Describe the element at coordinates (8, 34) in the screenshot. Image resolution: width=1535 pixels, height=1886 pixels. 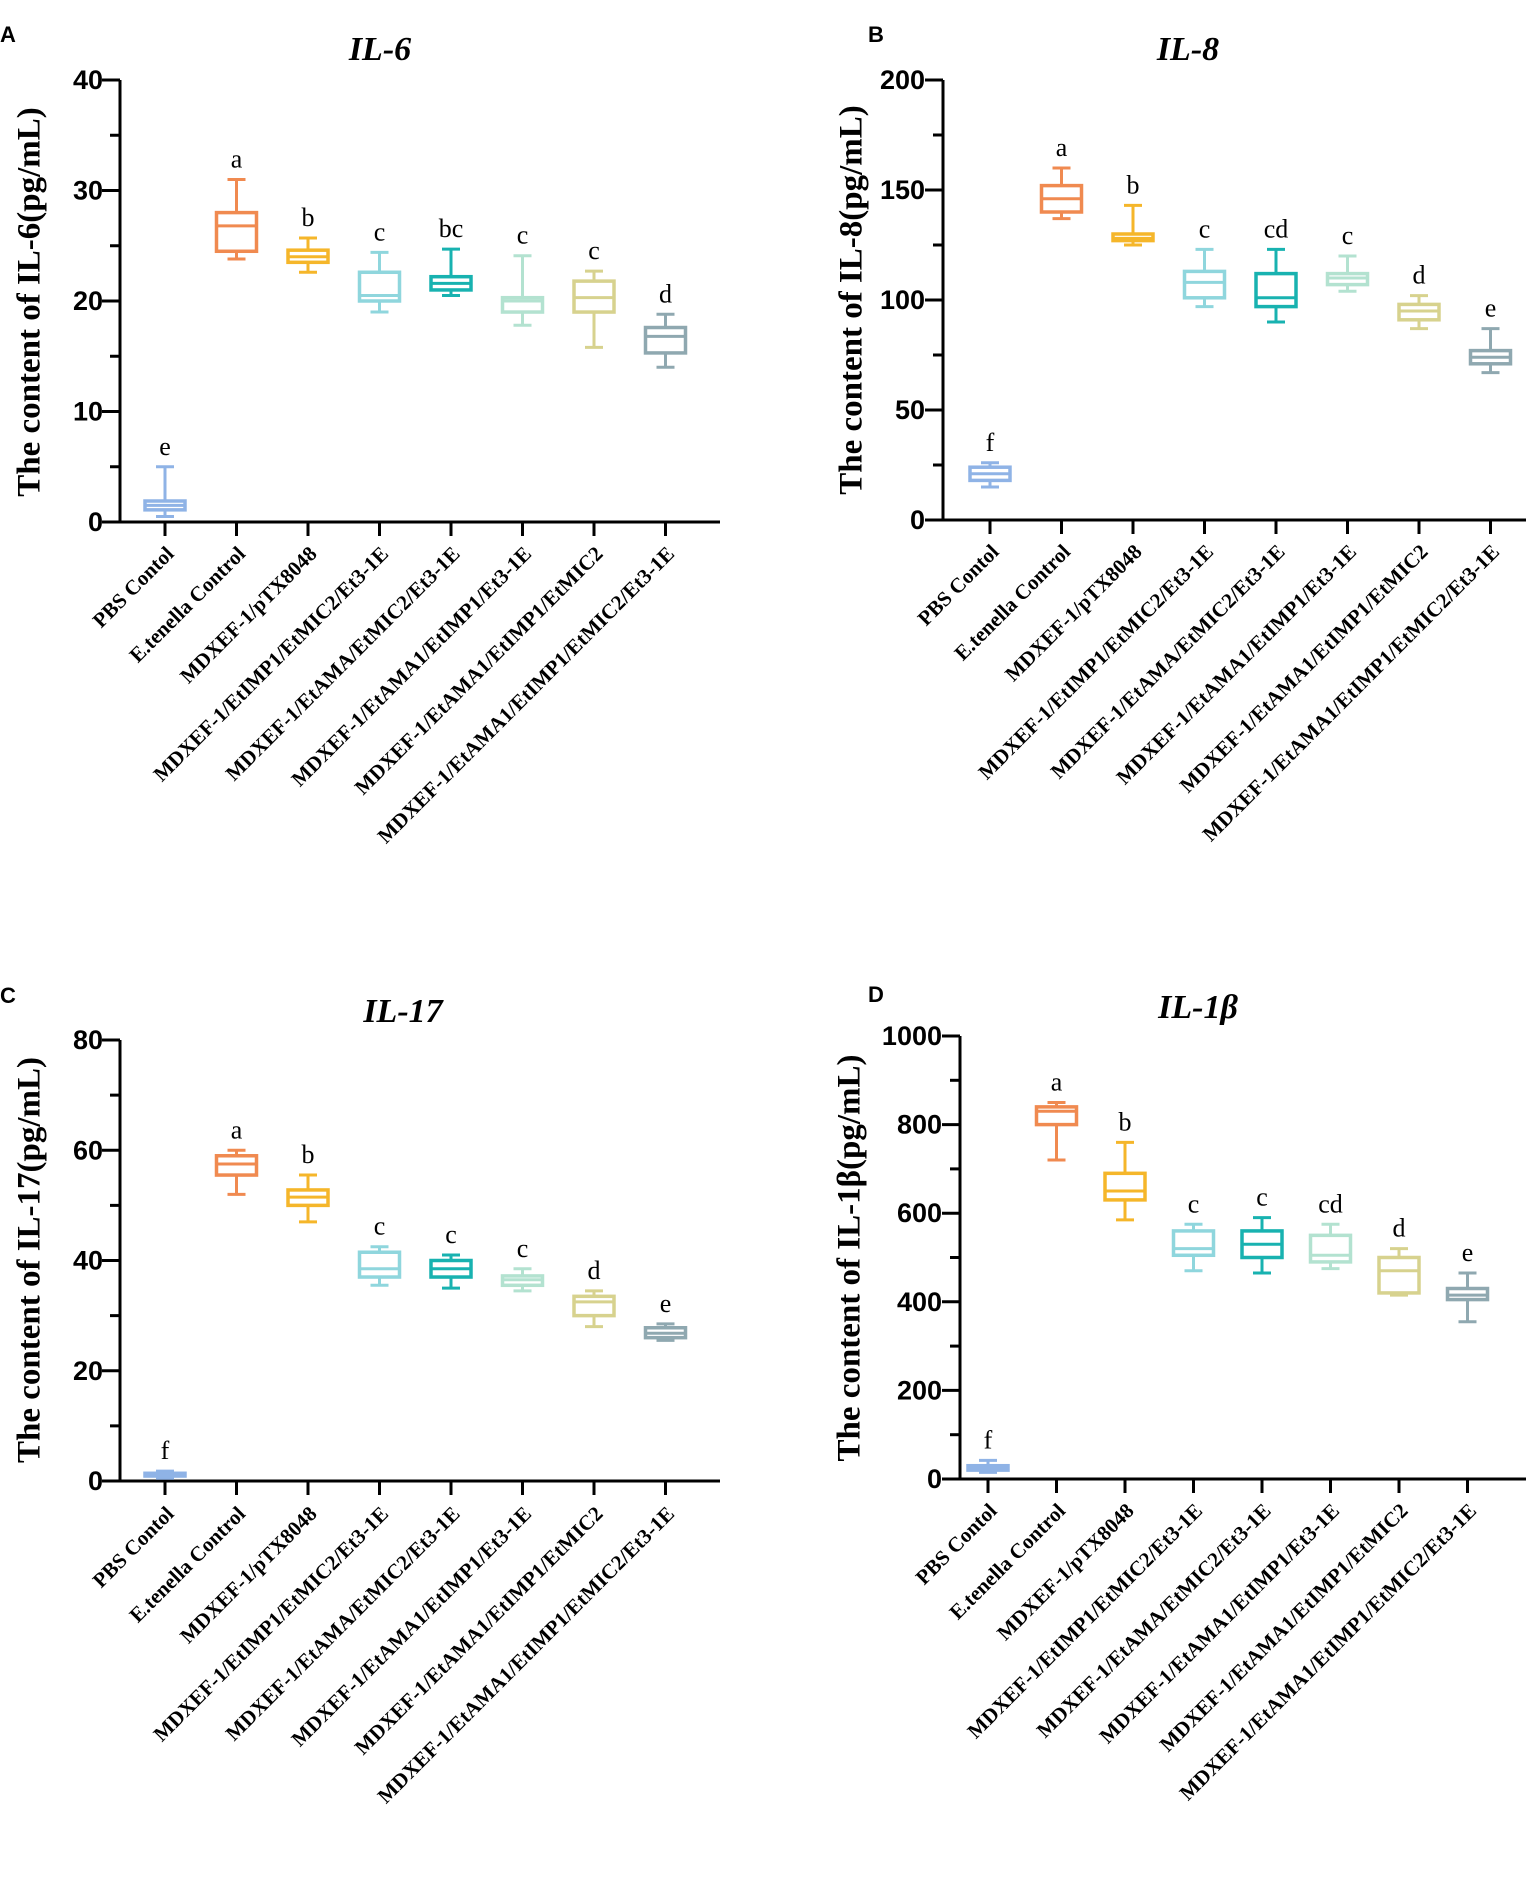
I see `panel-letter: A` at that location.